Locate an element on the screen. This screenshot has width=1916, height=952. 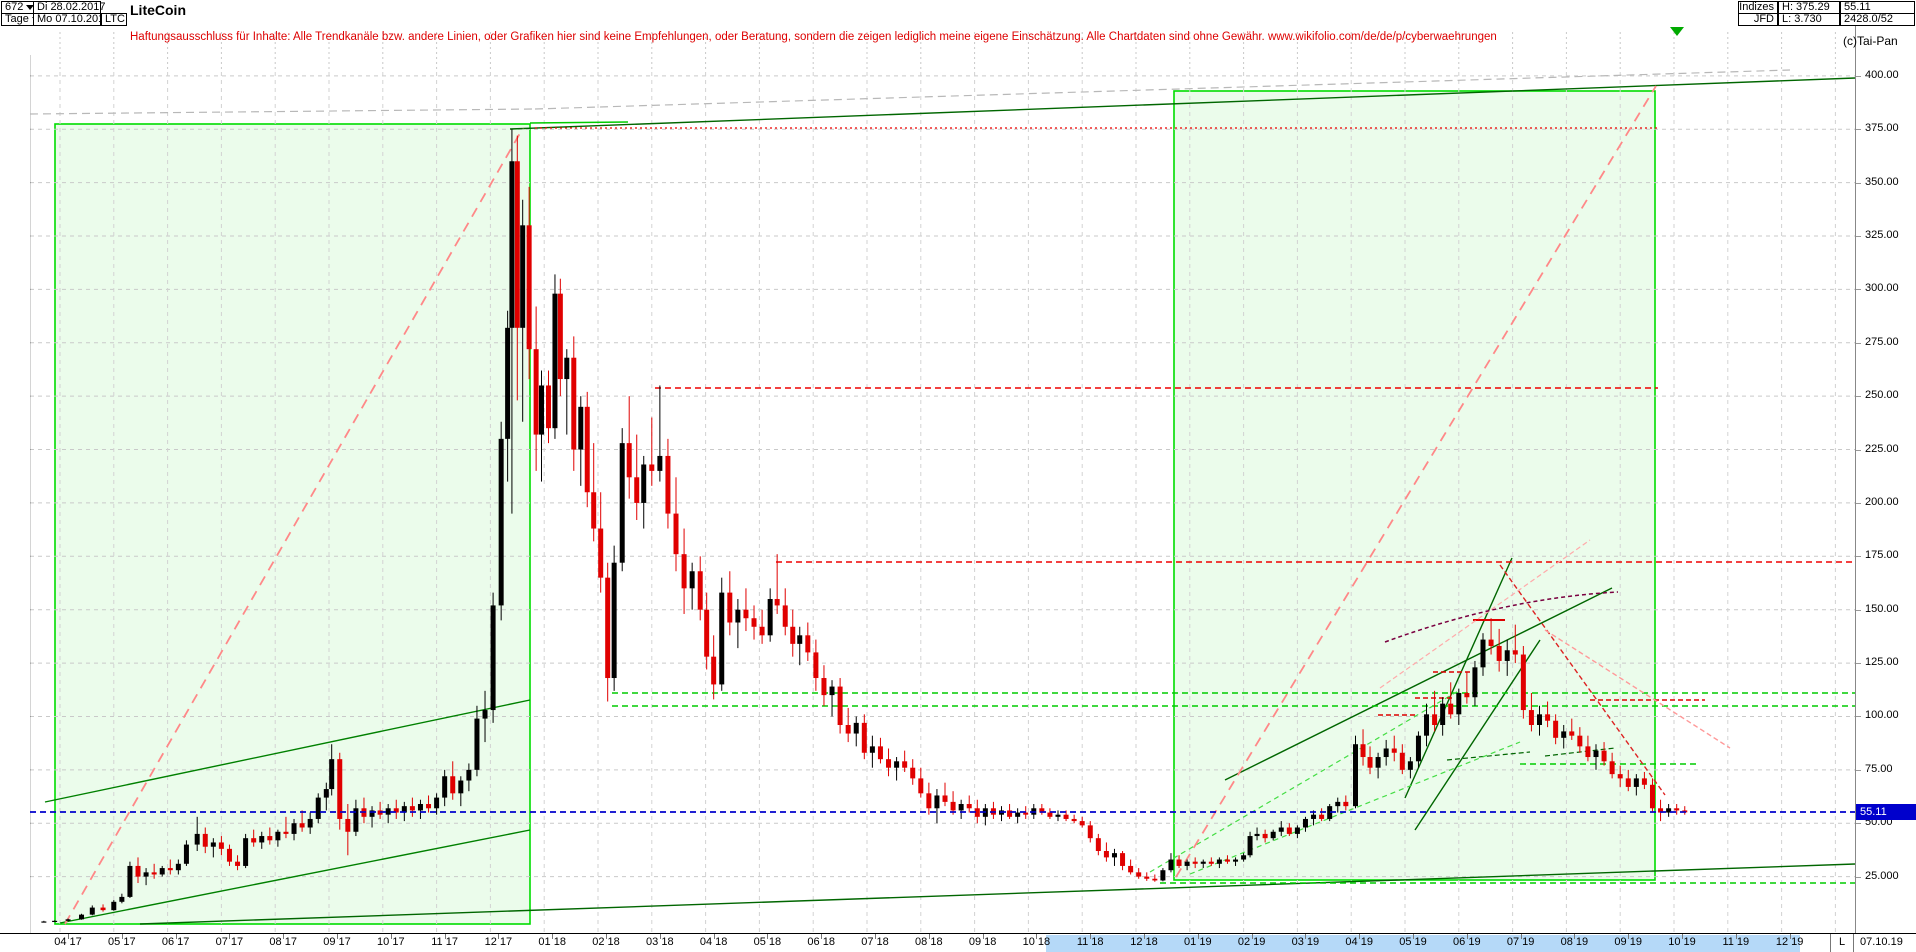
range-end-date: Mo 07.10.2019 is located at coordinates (74, 19).